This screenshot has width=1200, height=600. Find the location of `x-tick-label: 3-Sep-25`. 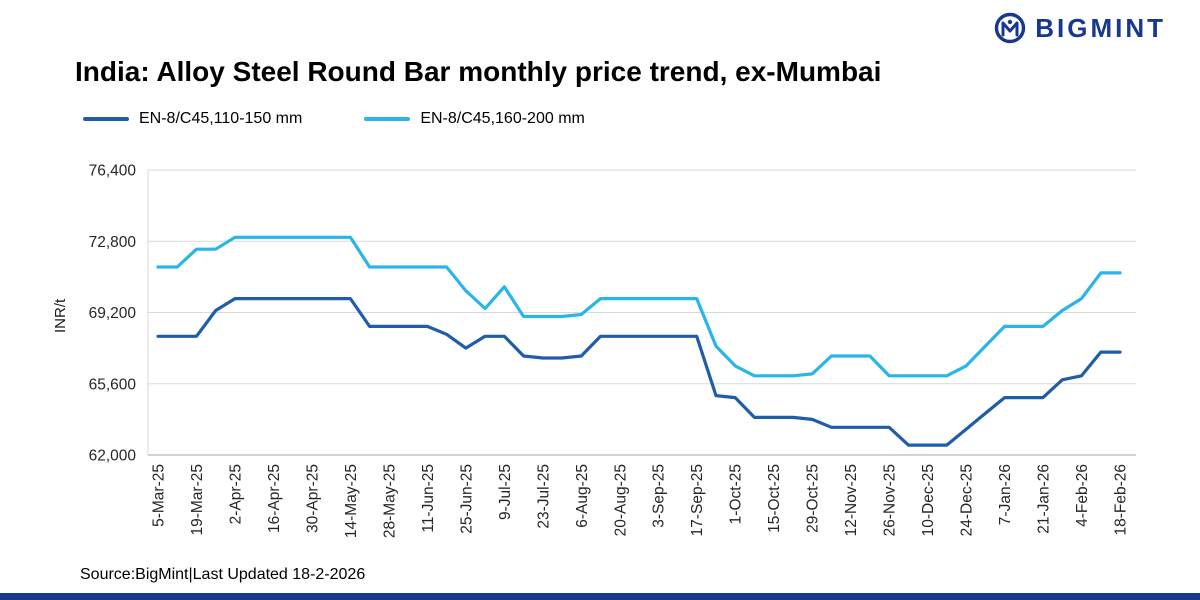

x-tick-label: 3-Sep-25 is located at coordinates (659, 496).